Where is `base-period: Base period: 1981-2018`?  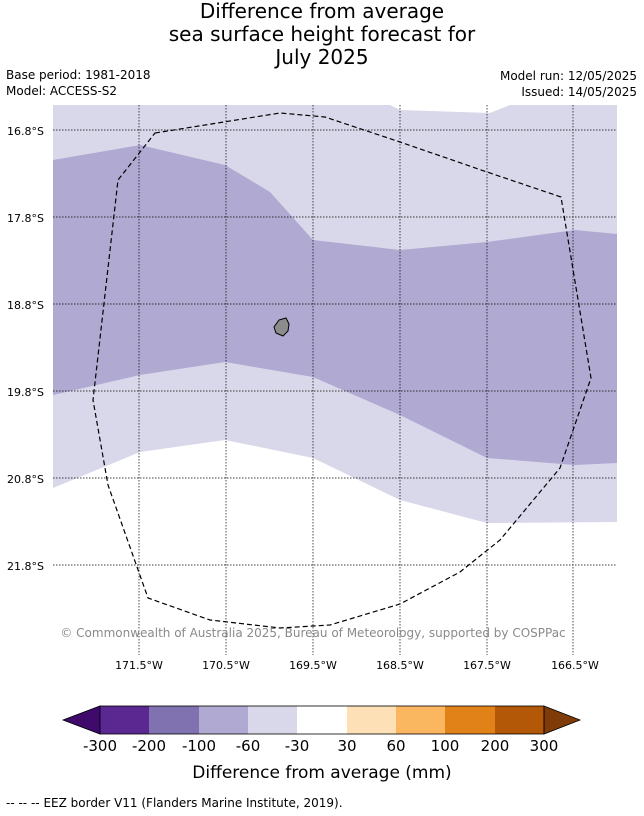 base-period: Base period: 1981-2018 is located at coordinates (78, 75).